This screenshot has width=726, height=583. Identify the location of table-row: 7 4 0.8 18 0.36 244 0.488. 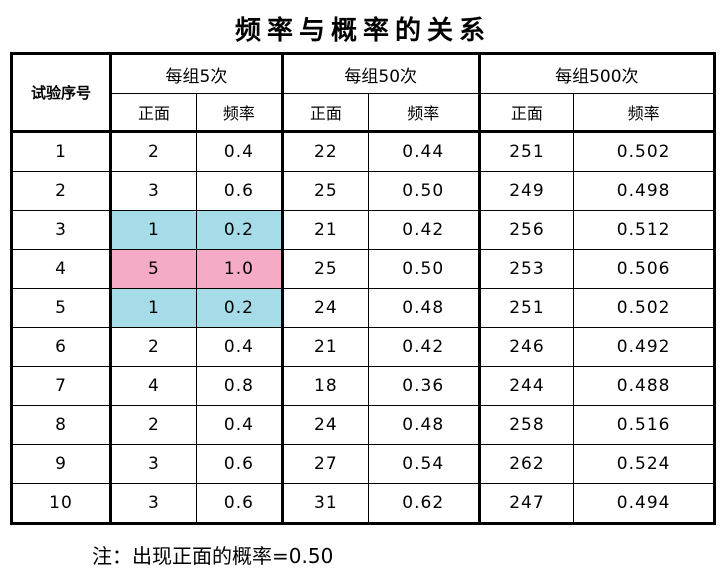
(363, 386).